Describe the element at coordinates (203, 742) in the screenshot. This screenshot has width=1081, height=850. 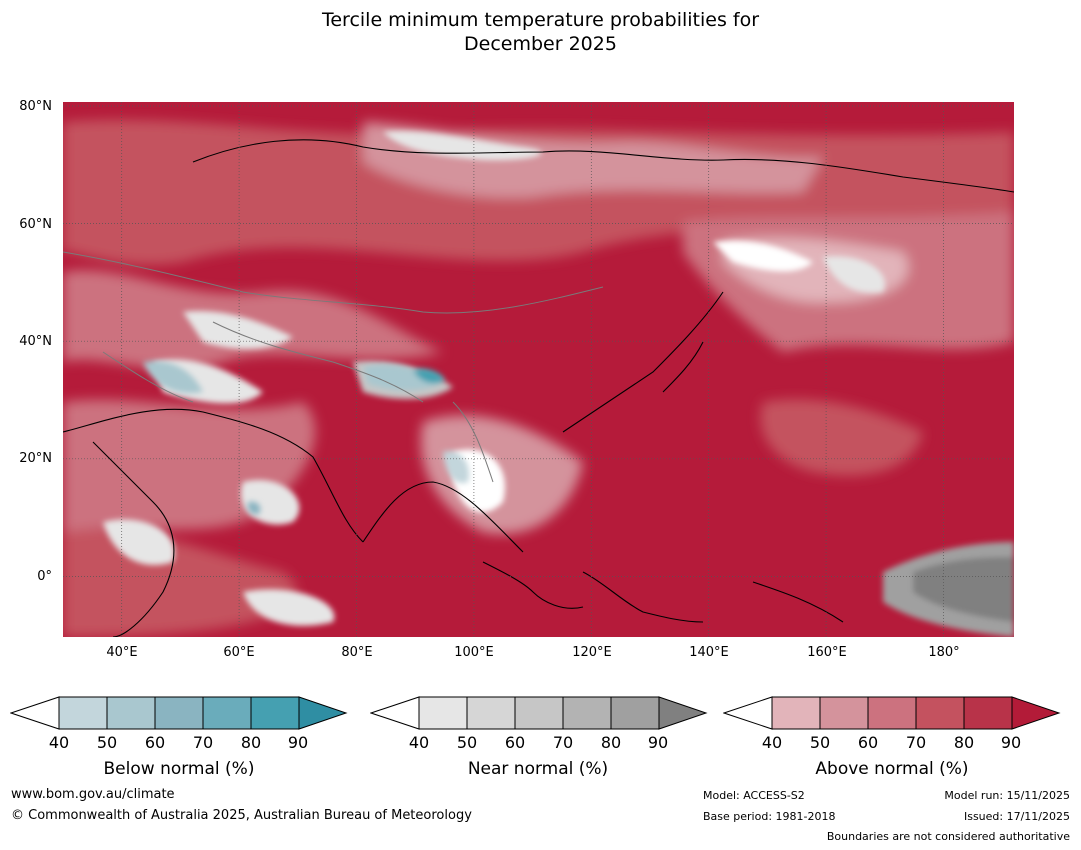
I see `cbar-below-tick: 70` at that location.